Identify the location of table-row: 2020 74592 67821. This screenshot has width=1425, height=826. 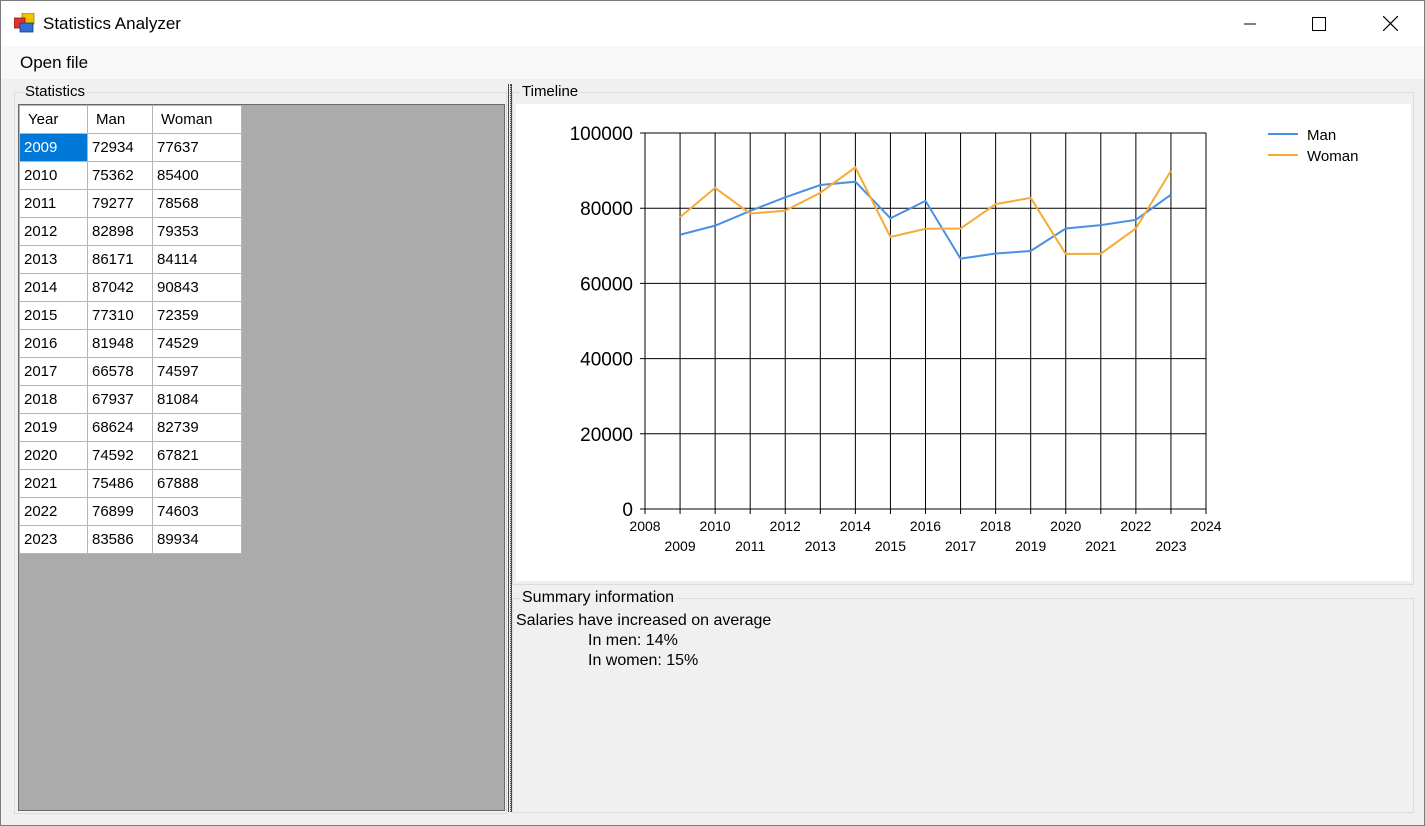
(130, 455).